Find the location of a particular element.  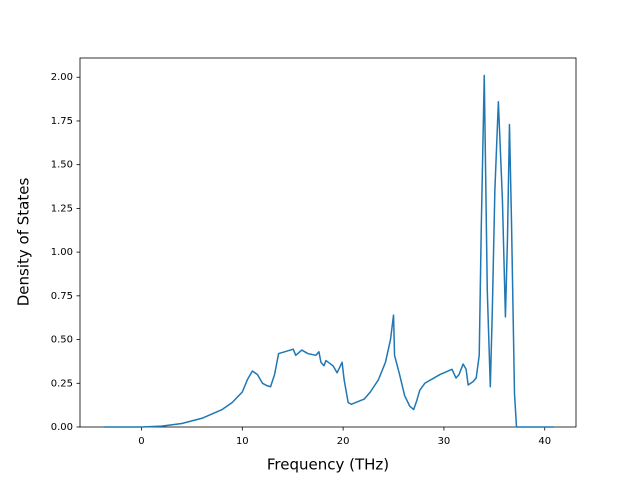

x-tick-label: 20 is located at coordinates (343, 441).